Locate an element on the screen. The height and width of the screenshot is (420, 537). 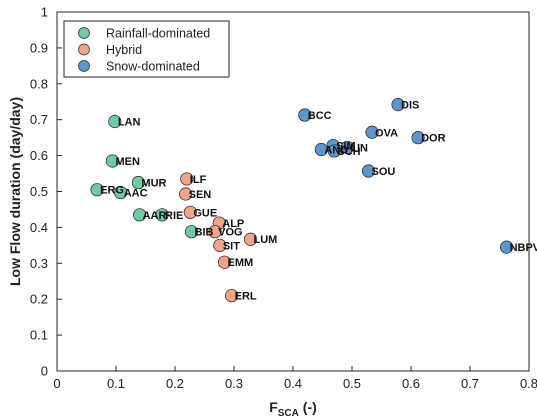
point-label-emm: EMM is located at coordinates (241, 263).